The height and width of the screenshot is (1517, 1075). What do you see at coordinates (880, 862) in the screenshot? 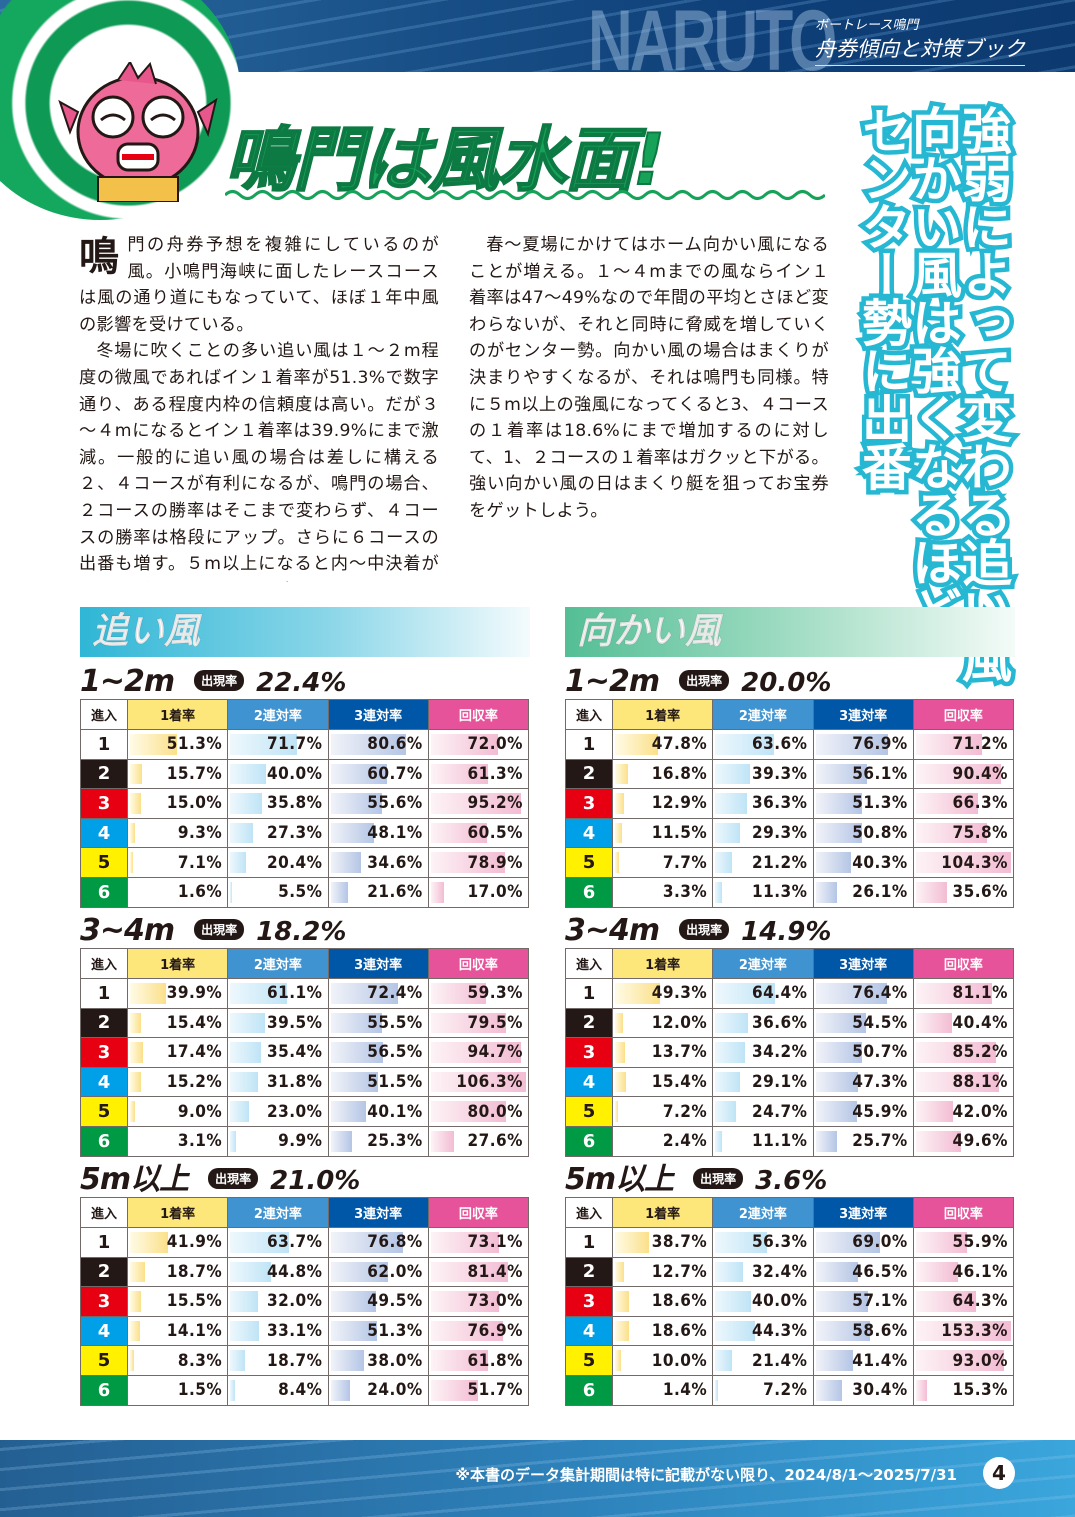
I see `stat-value: 40.3%` at bounding box center [880, 862].